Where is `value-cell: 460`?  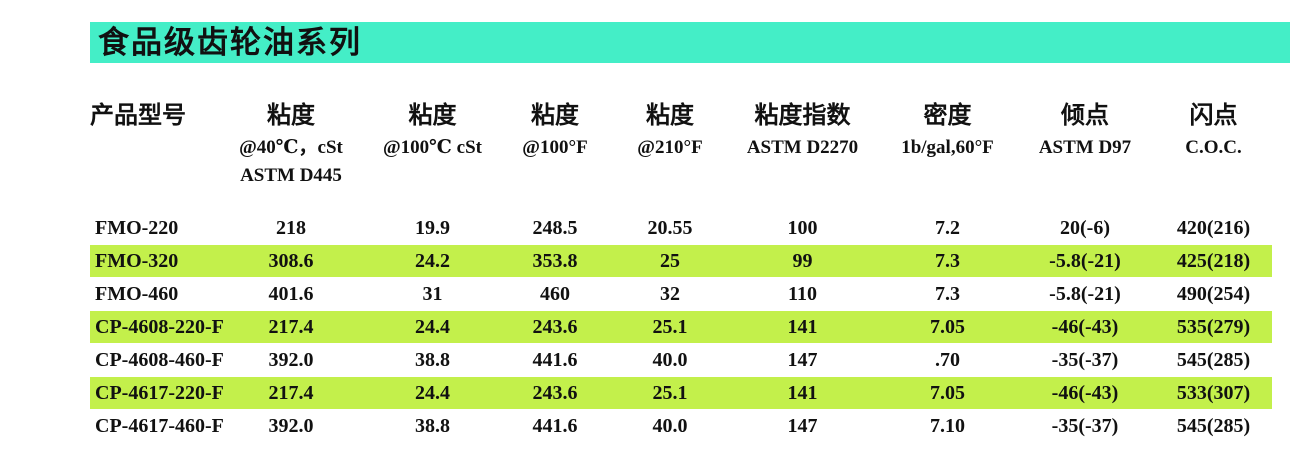 value-cell: 460 is located at coordinates (555, 293).